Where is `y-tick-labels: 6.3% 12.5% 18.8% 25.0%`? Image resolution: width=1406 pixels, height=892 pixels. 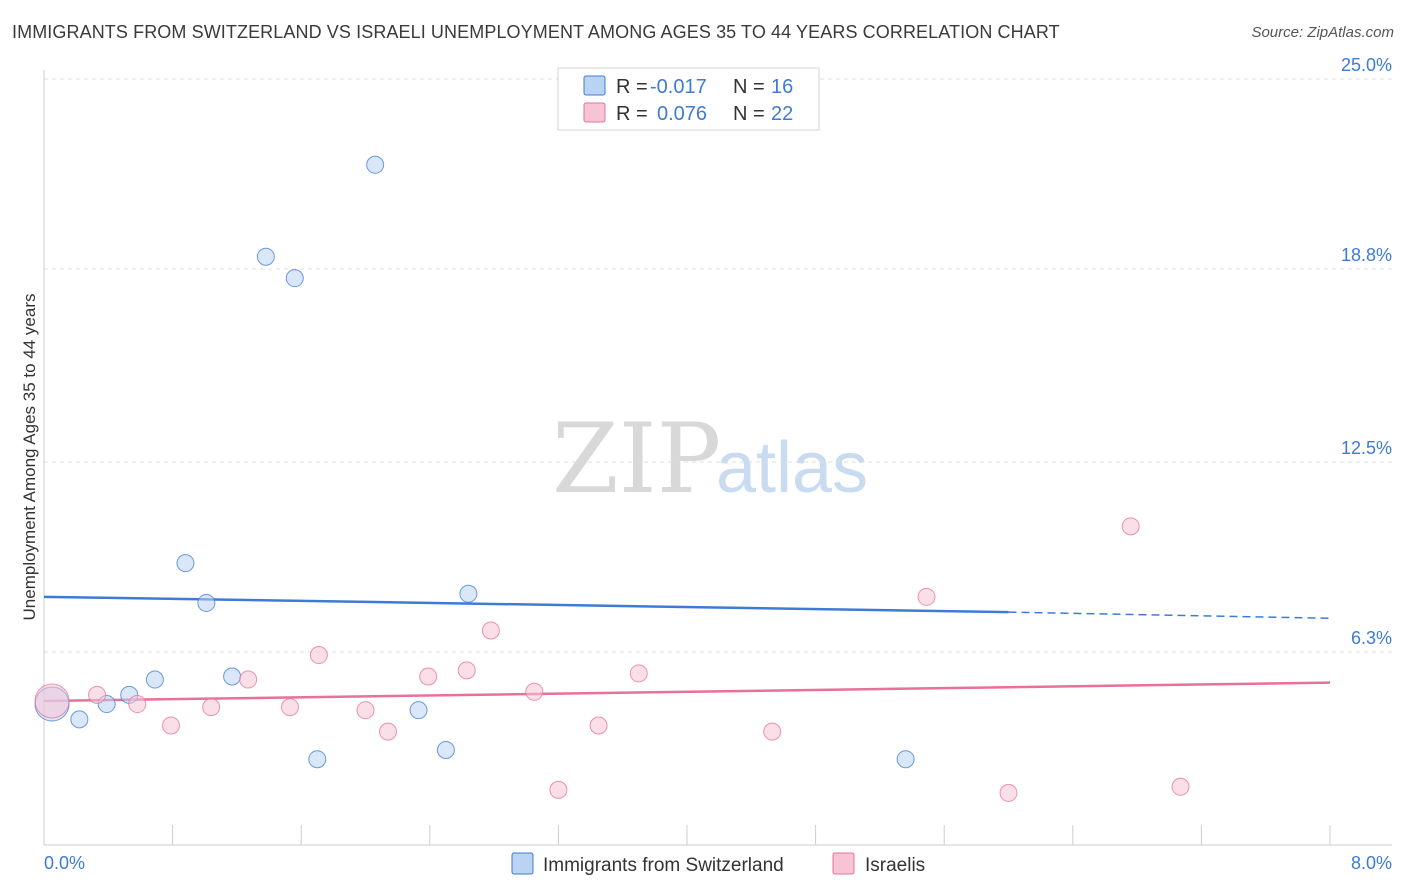 y-tick-labels: 6.3% 12.5% 18.8% 25.0% is located at coordinates (1366, 351).